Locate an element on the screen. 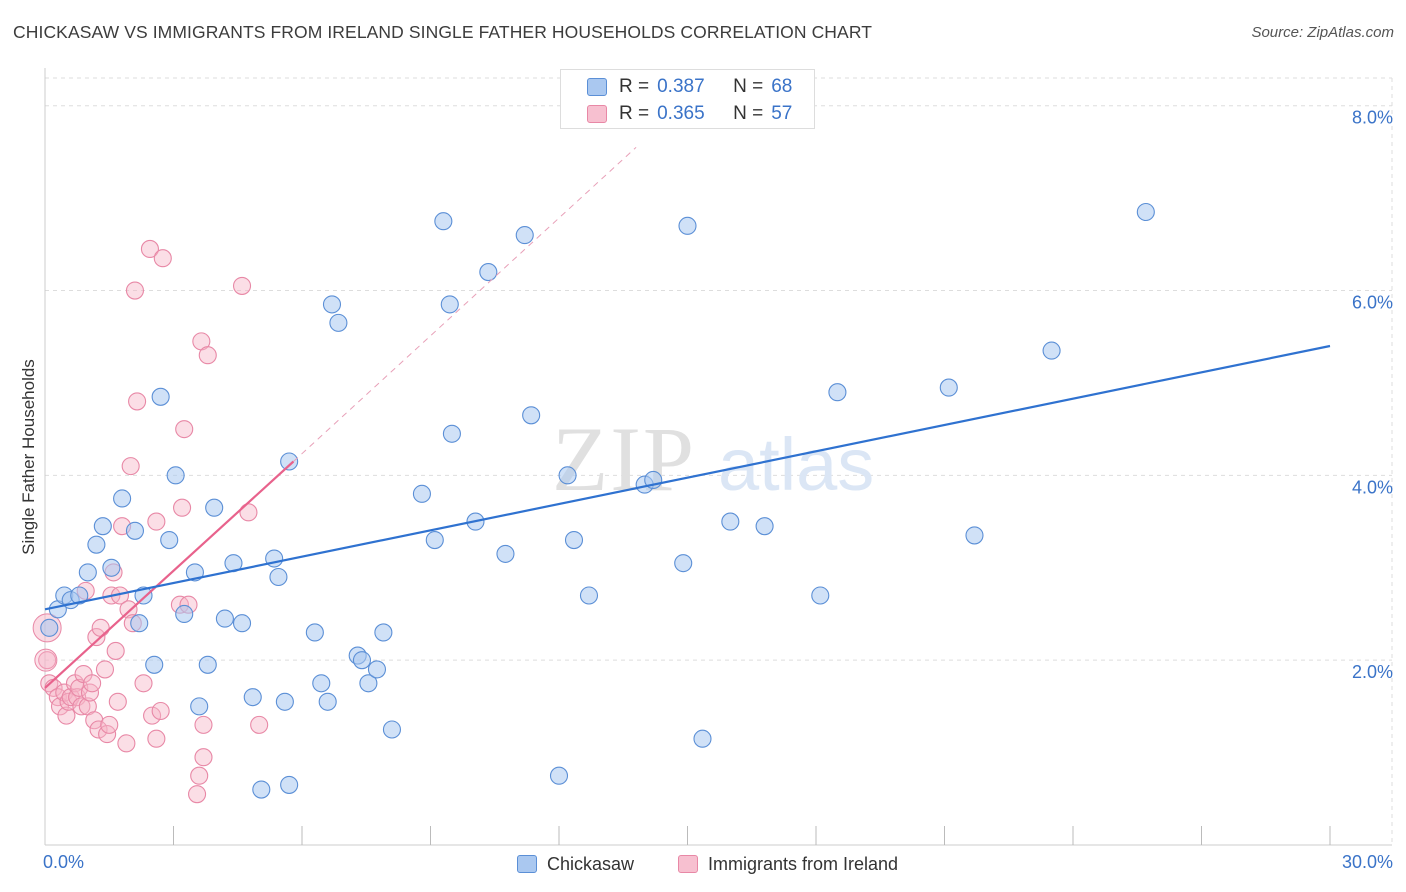  stats-swatch-blue is located at coordinates (597, 87).